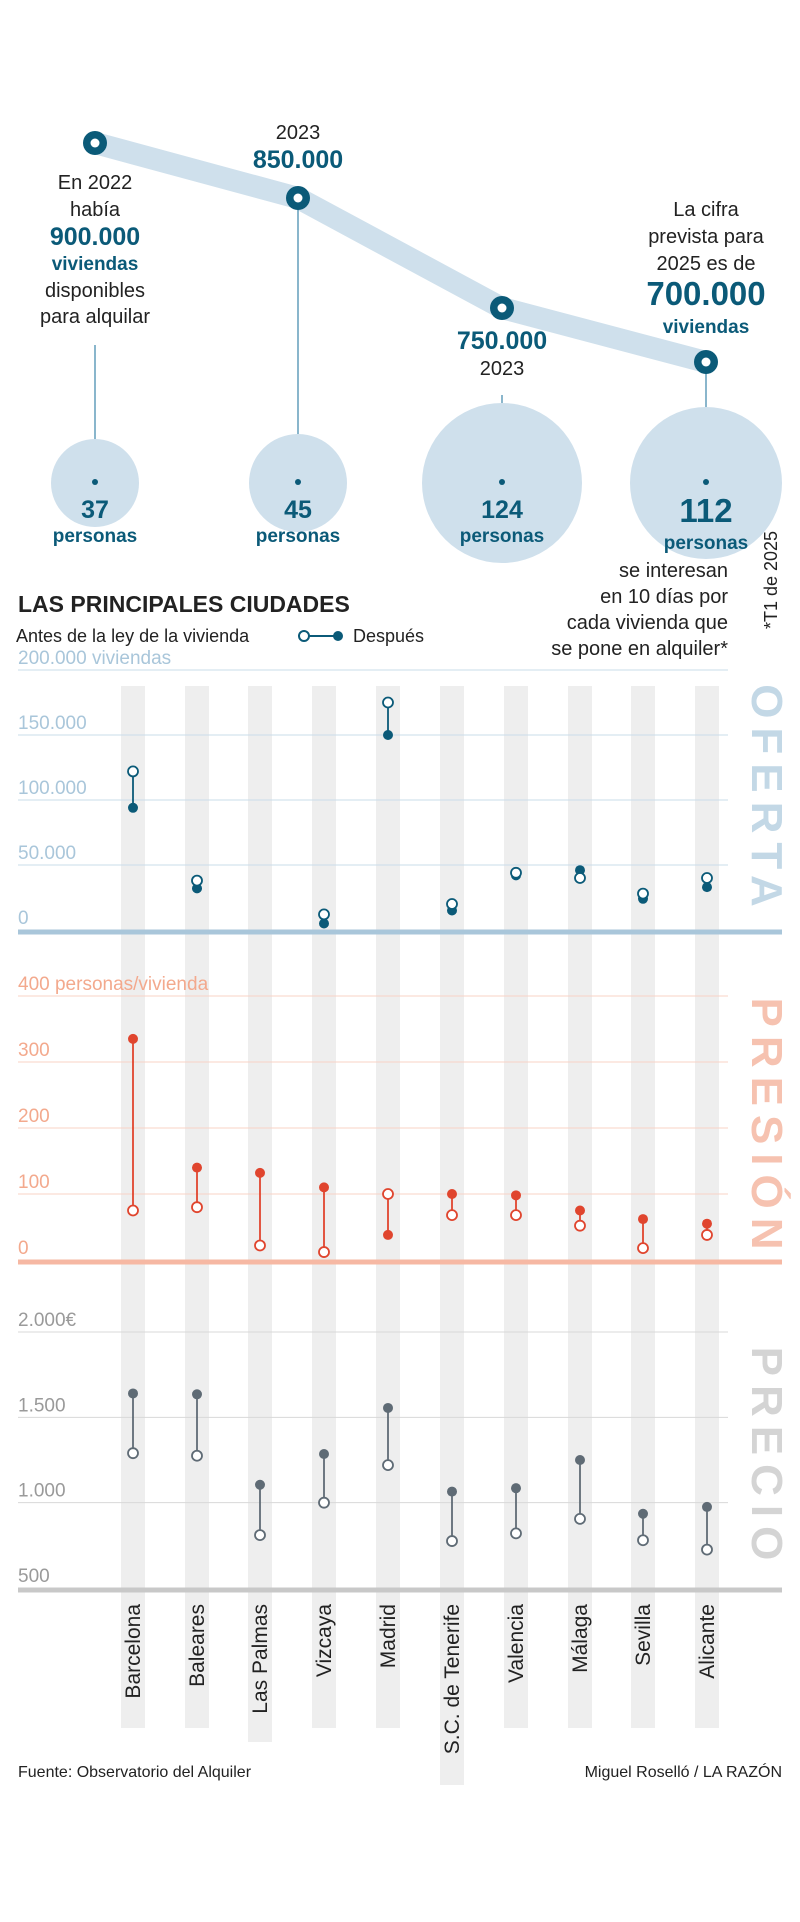  Describe the element at coordinates (34, 1576) in the screenshot. I see `y-tick-label: 500` at that location.